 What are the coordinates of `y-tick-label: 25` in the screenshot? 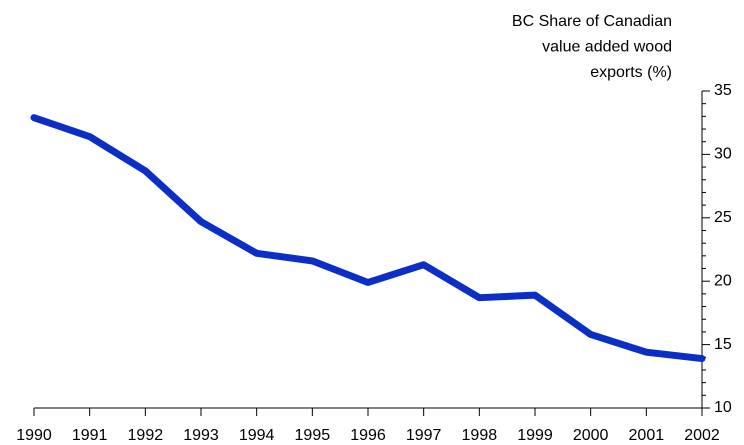 It's located at (723, 217).